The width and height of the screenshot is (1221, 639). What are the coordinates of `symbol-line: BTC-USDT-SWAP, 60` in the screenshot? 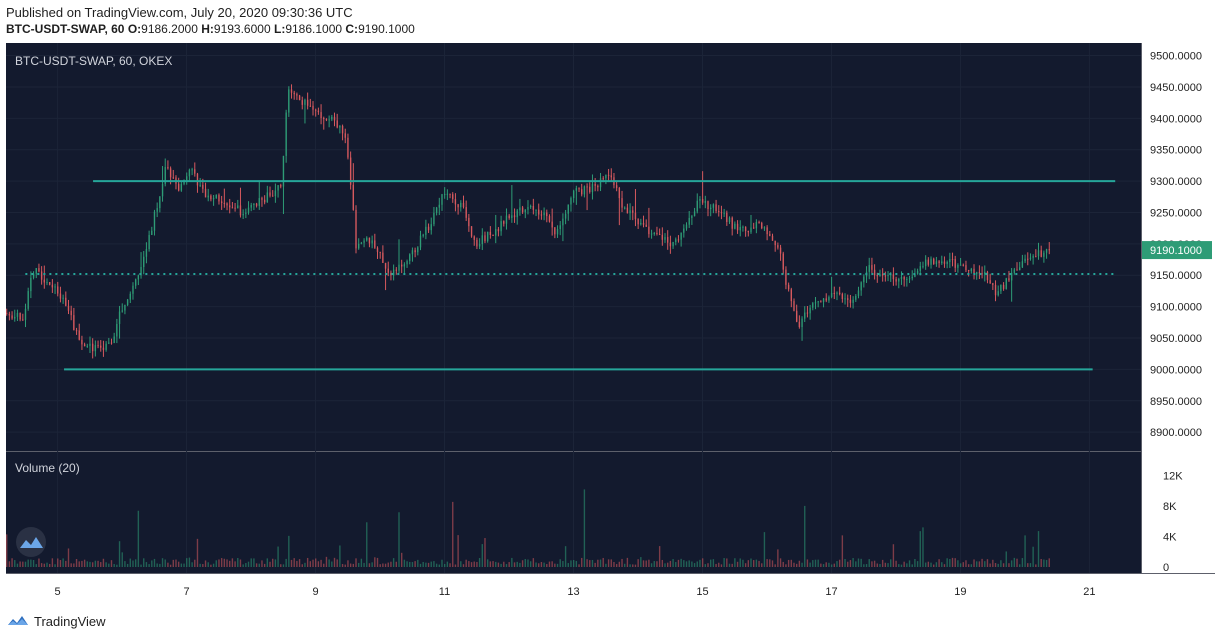 It's located at (65, 29).